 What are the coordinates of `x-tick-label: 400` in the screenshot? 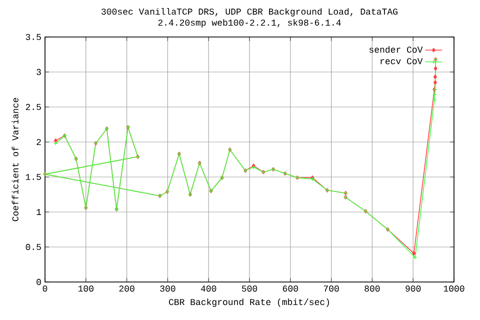 It's located at (208, 289).